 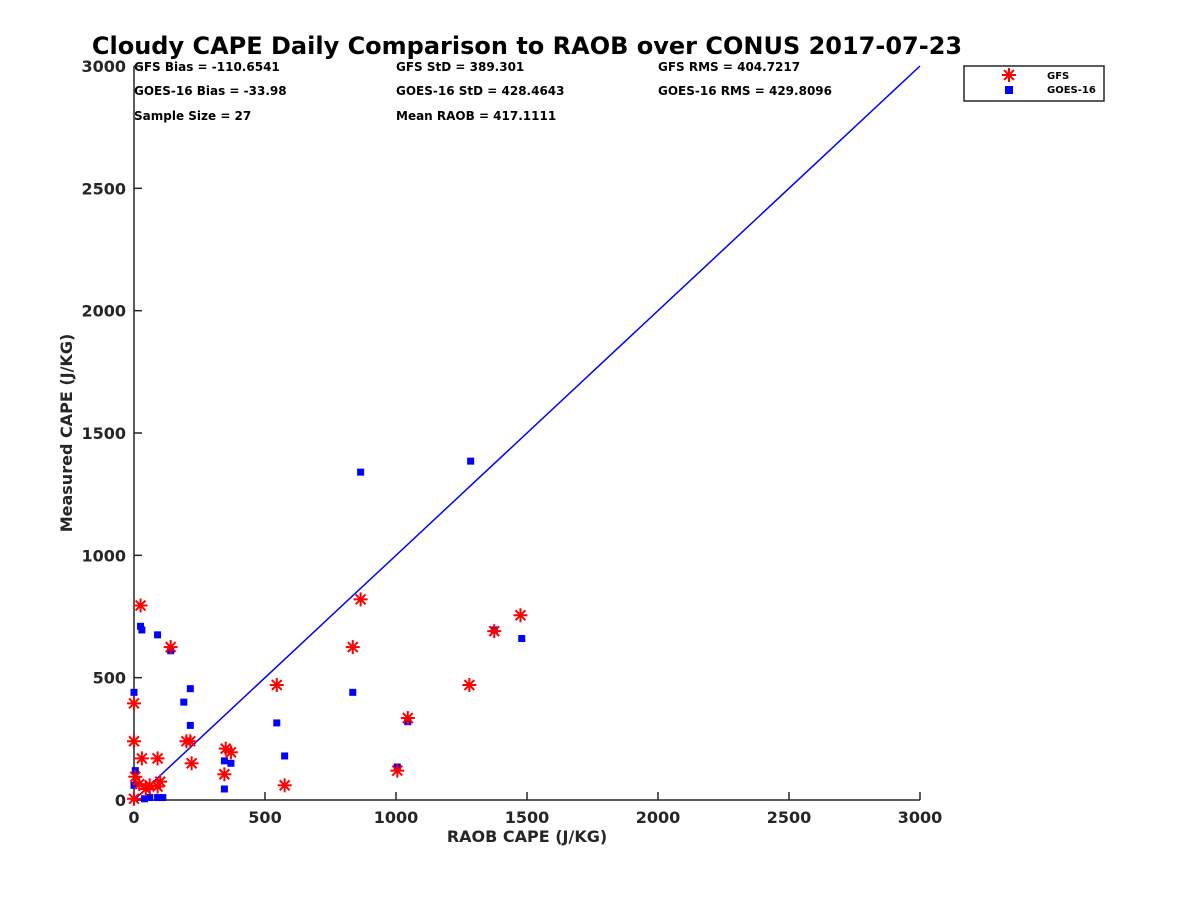 What do you see at coordinates (109, 678) in the screenshot?
I see `y-tick-label: 500` at bounding box center [109, 678].